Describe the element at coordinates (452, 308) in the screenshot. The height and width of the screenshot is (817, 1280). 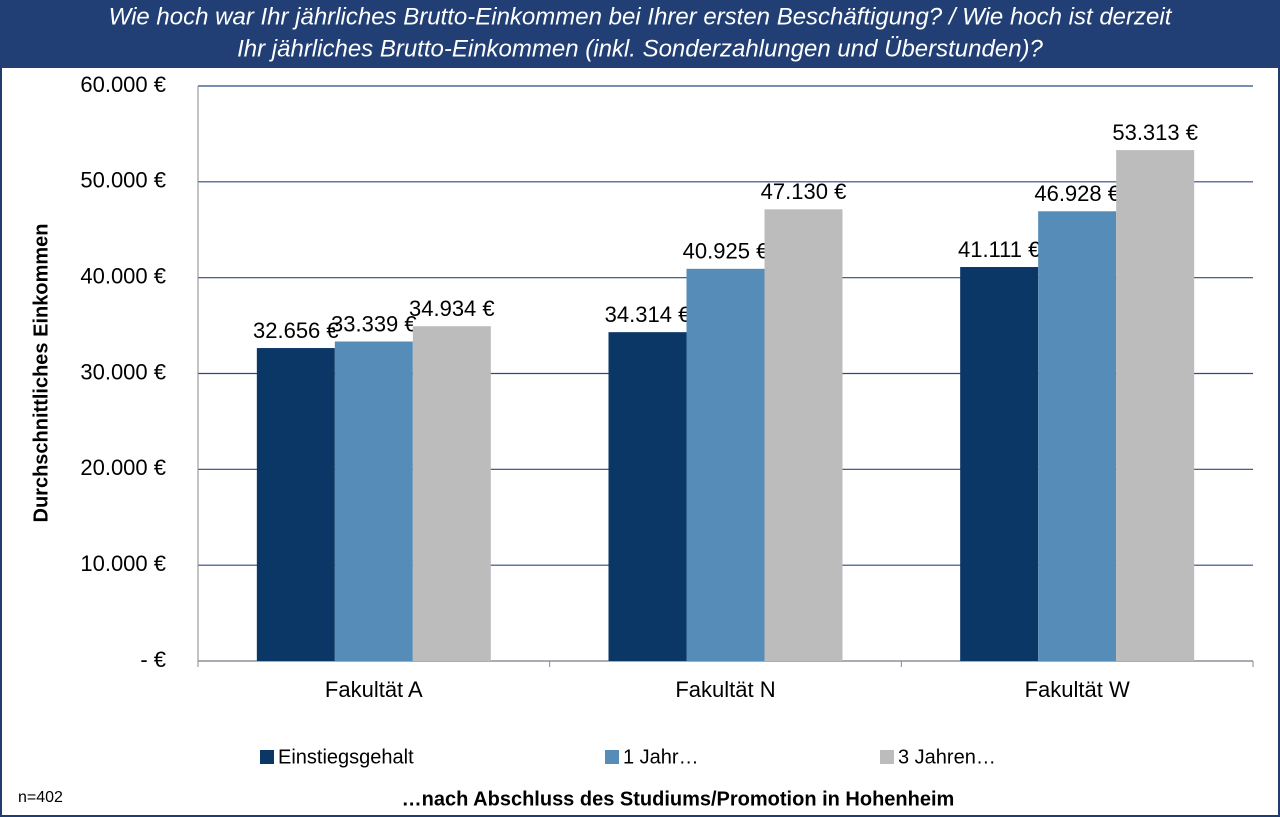
I see `value-label: 34.934 €` at that location.